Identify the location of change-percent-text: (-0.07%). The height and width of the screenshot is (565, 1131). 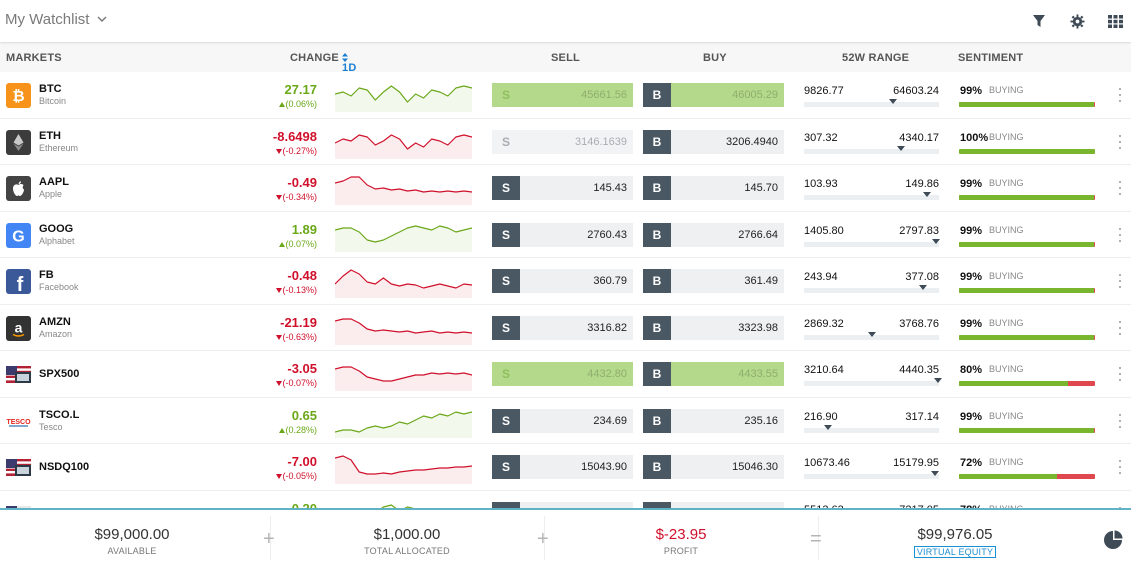
(299, 383).